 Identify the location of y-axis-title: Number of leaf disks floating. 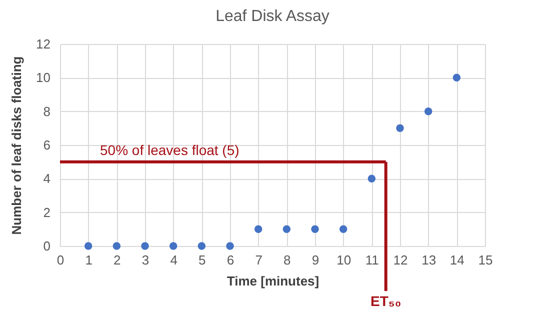
(16, 145).